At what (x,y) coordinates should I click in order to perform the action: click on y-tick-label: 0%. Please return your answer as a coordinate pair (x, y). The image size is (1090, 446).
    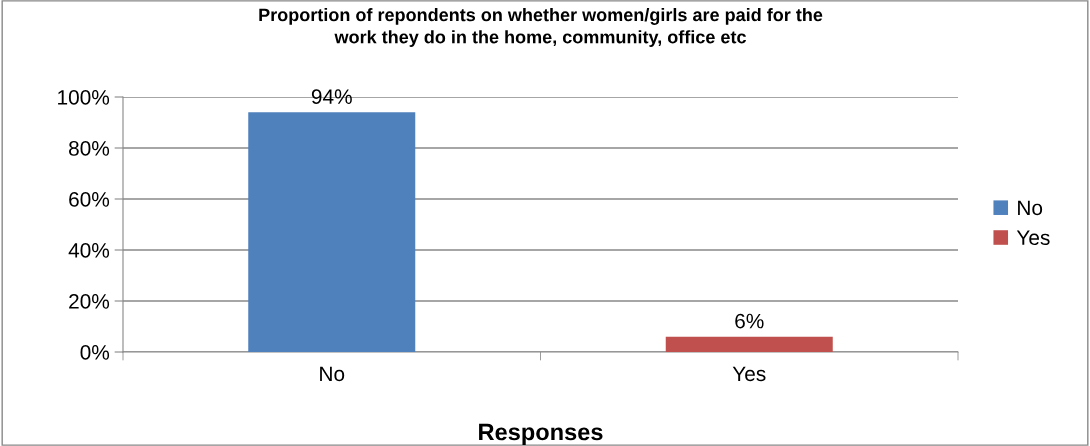
    Looking at the image, I should click on (95, 352).